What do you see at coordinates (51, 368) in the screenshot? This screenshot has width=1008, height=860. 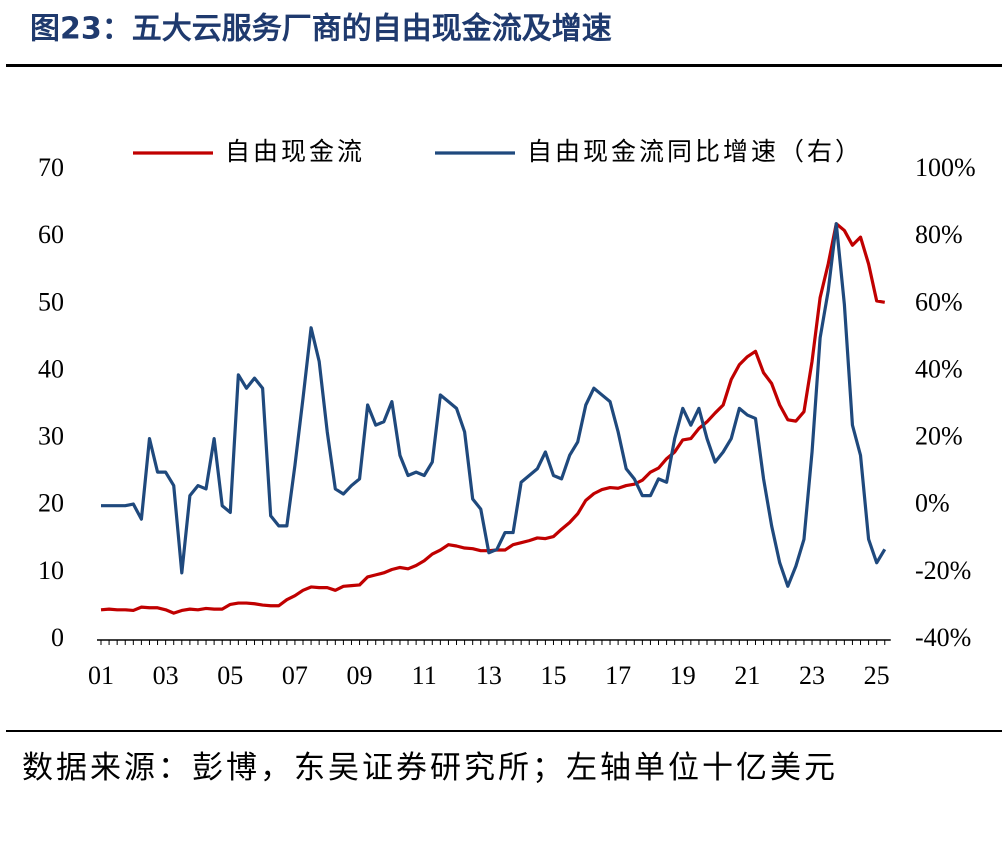 I see `y-tick-label: 40` at bounding box center [51, 368].